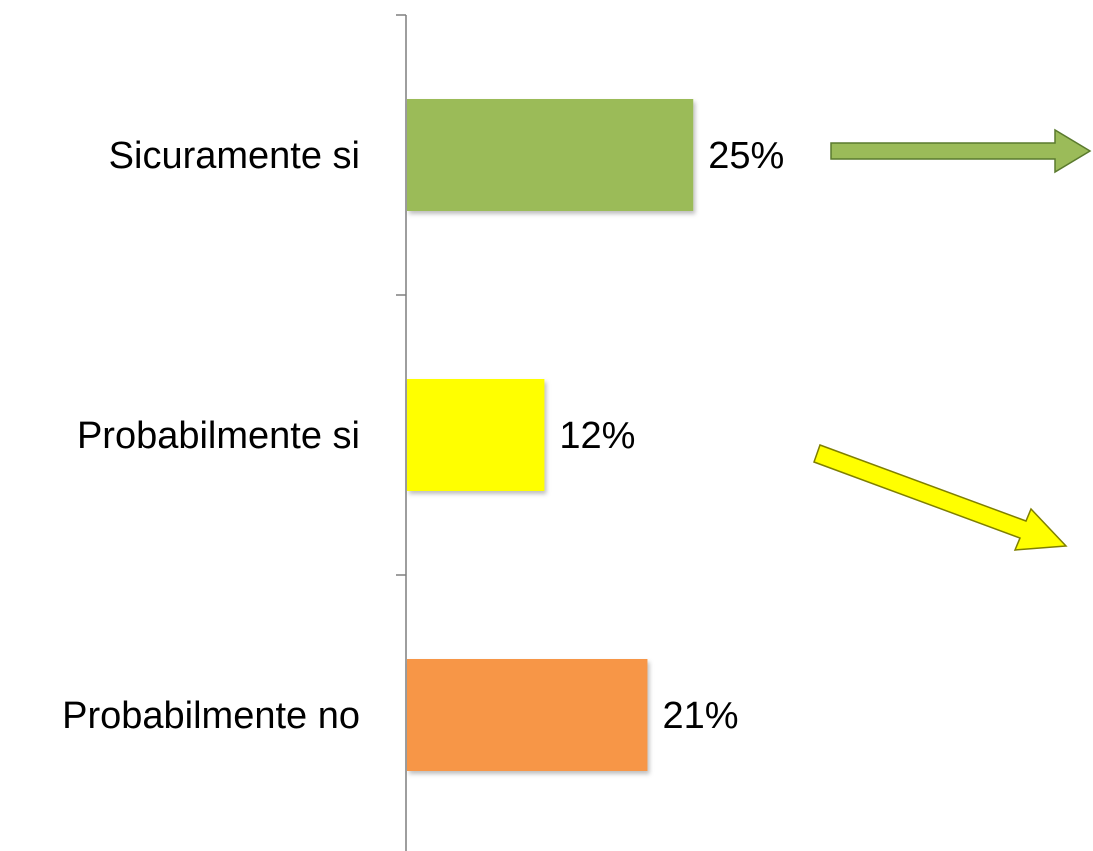  What do you see at coordinates (234, 156) in the screenshot?
I see `category-label-sicuramente-si: Sicuramente si` at bounding box center [234, 156].